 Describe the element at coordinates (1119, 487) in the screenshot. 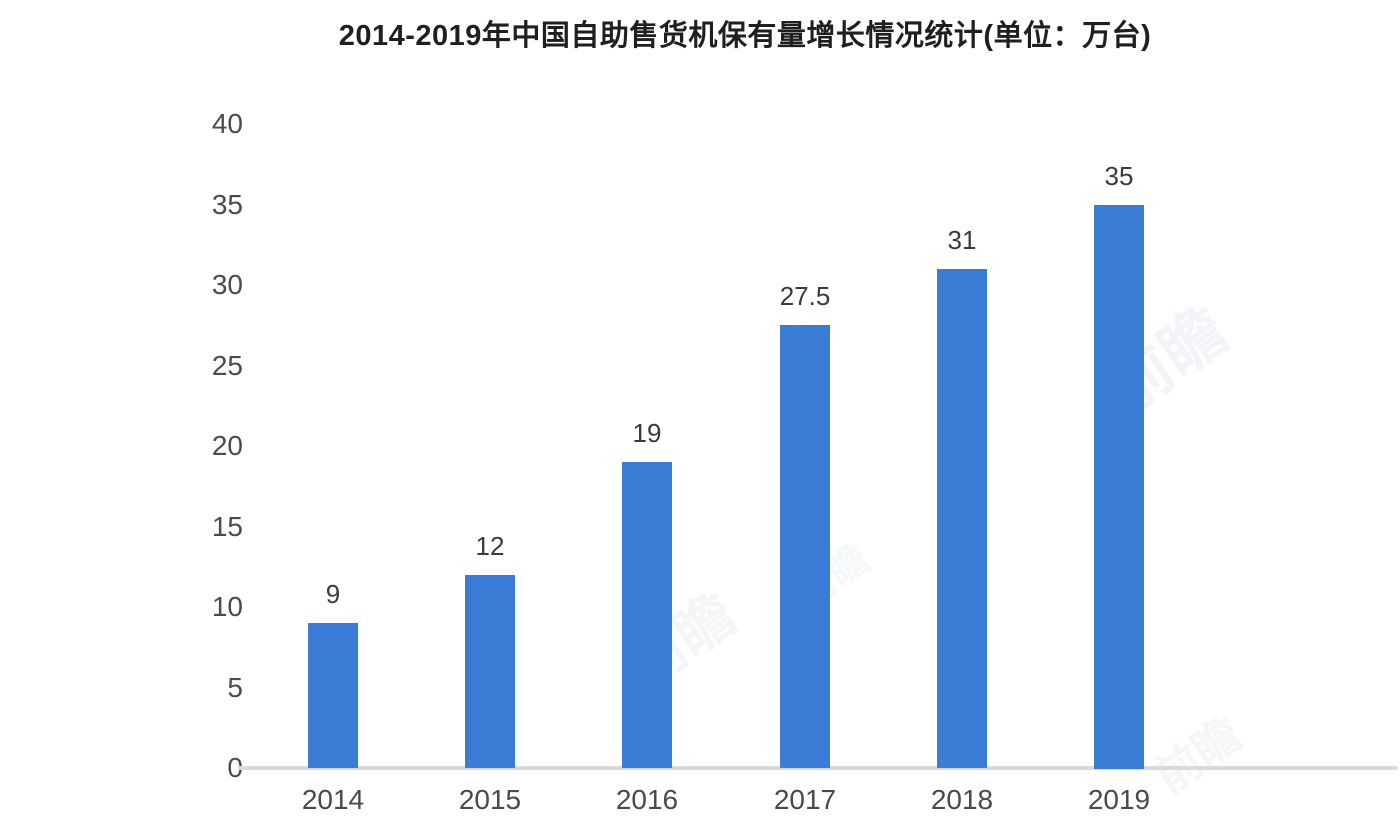

I see `bar-2019` at that location.